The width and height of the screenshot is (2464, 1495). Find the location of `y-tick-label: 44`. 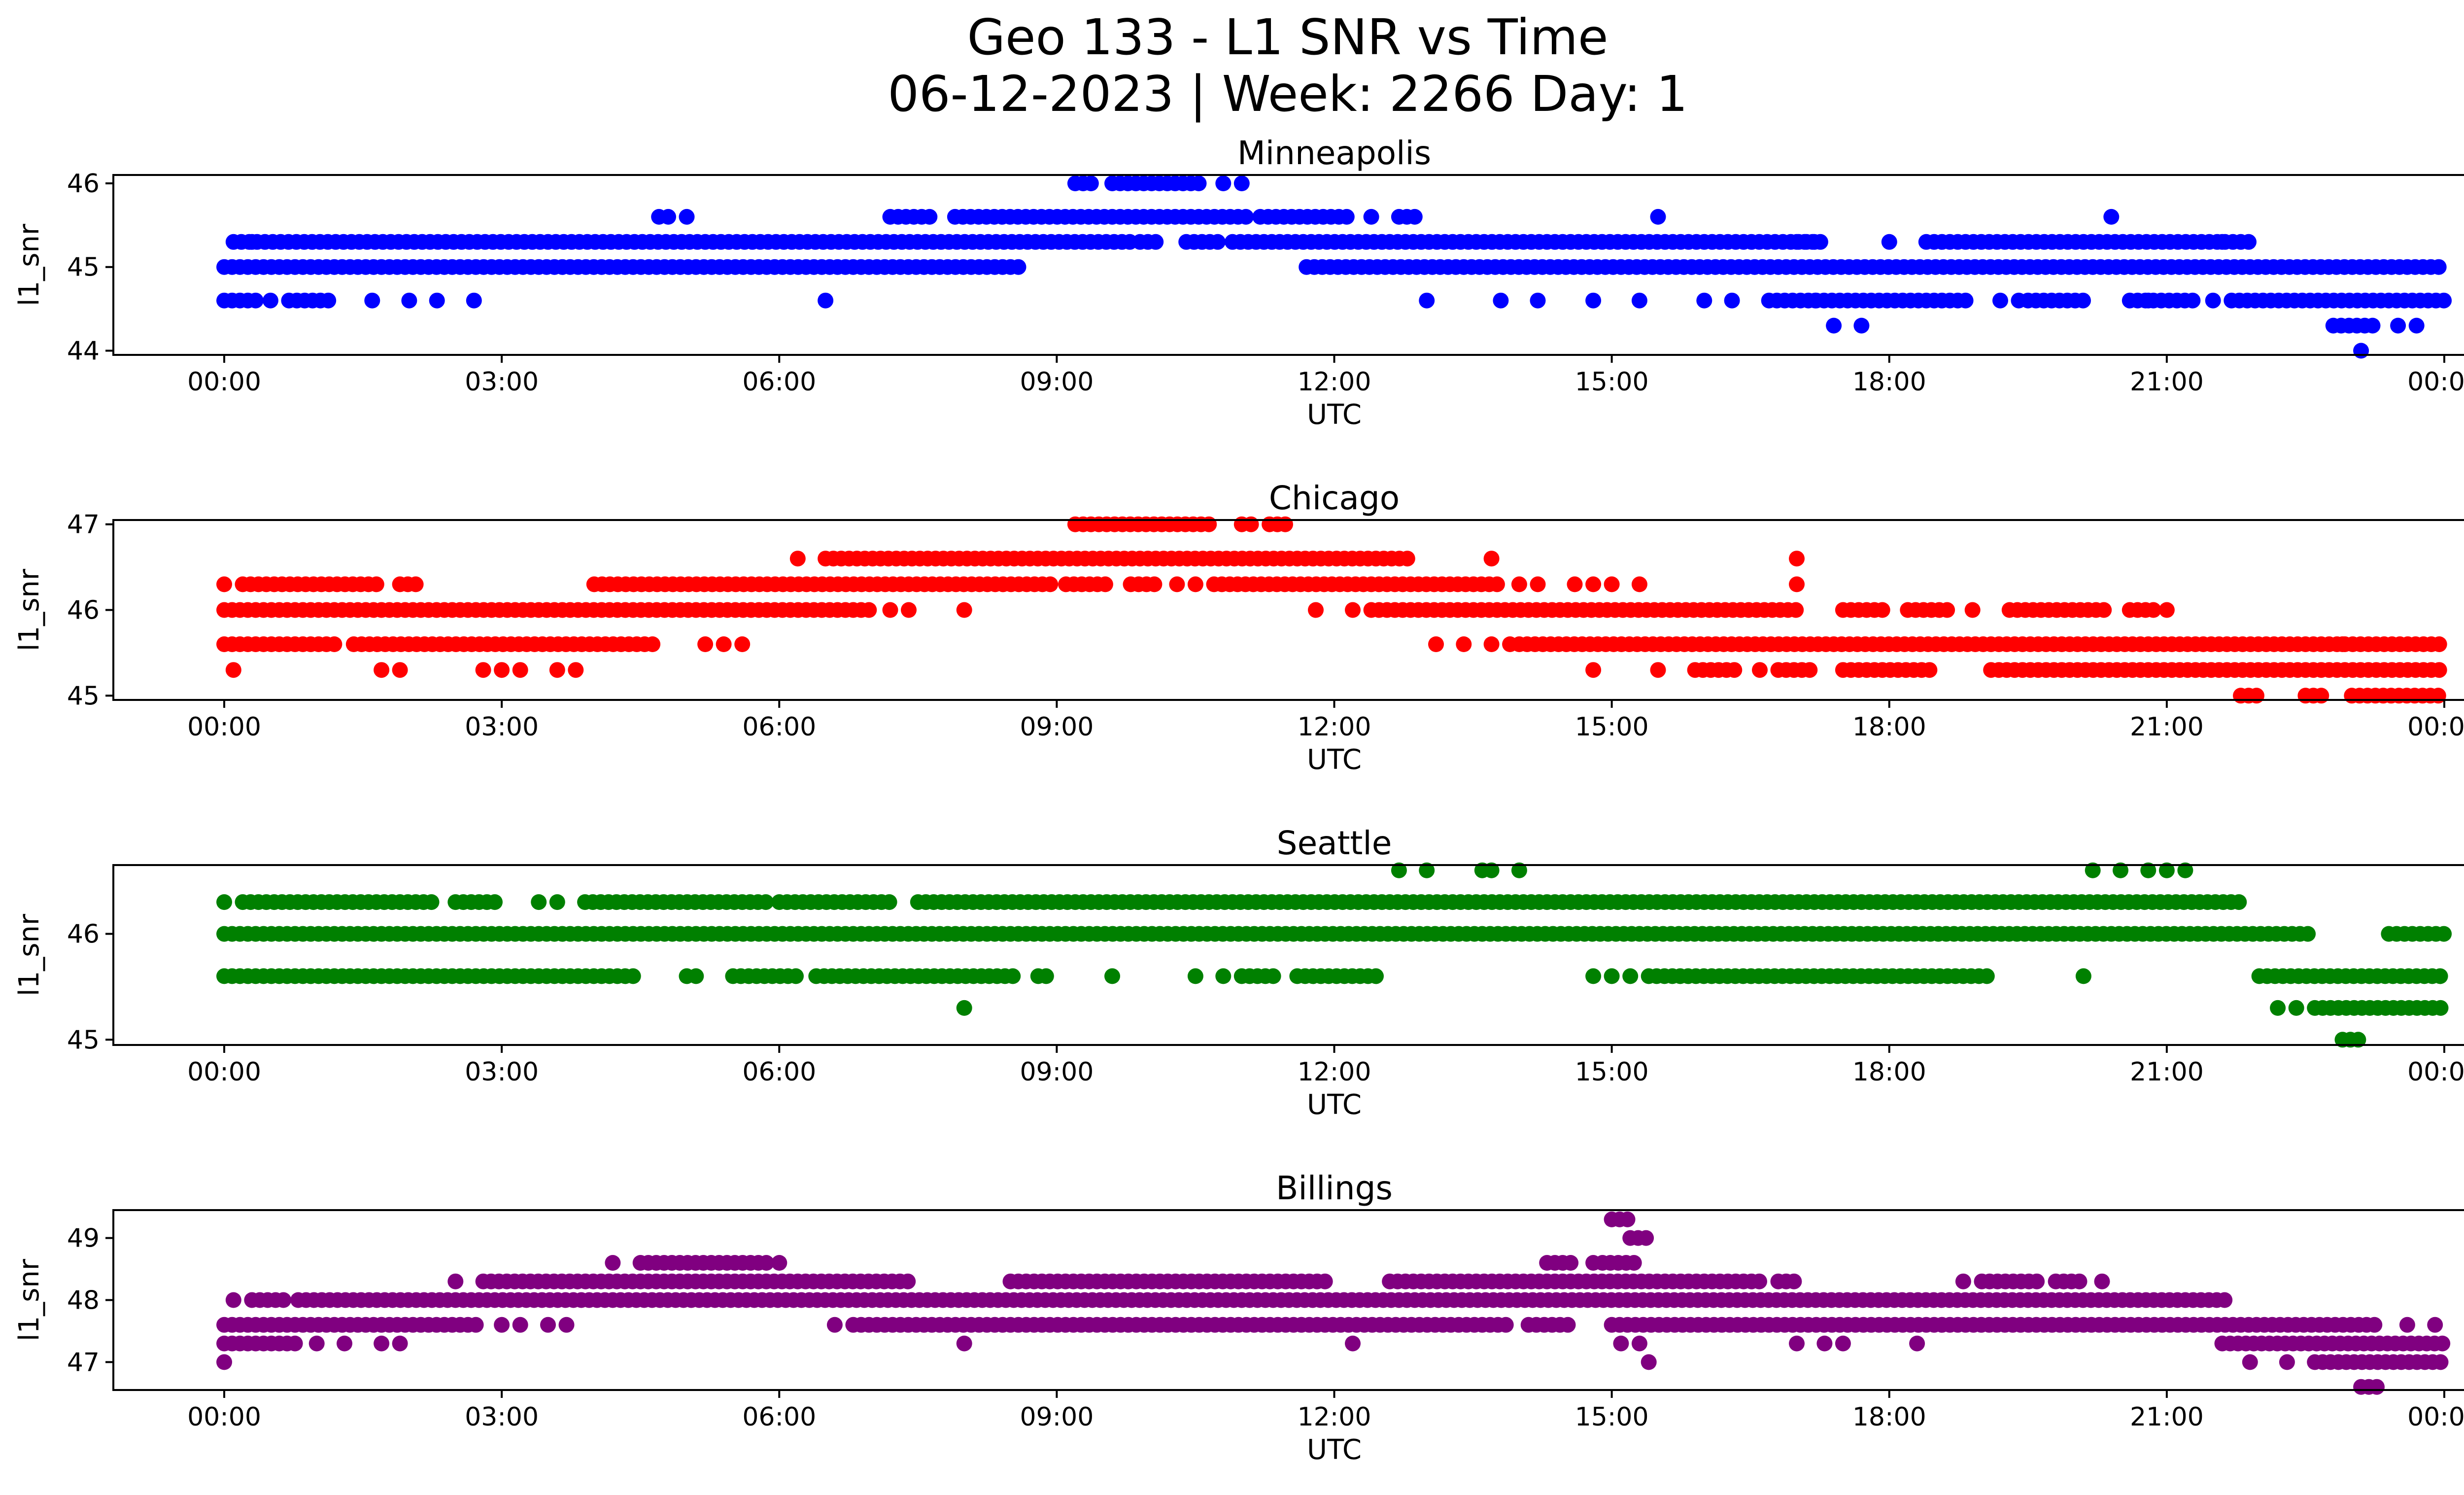

y-tick-label: 44 is located at coordinates (83, 351).